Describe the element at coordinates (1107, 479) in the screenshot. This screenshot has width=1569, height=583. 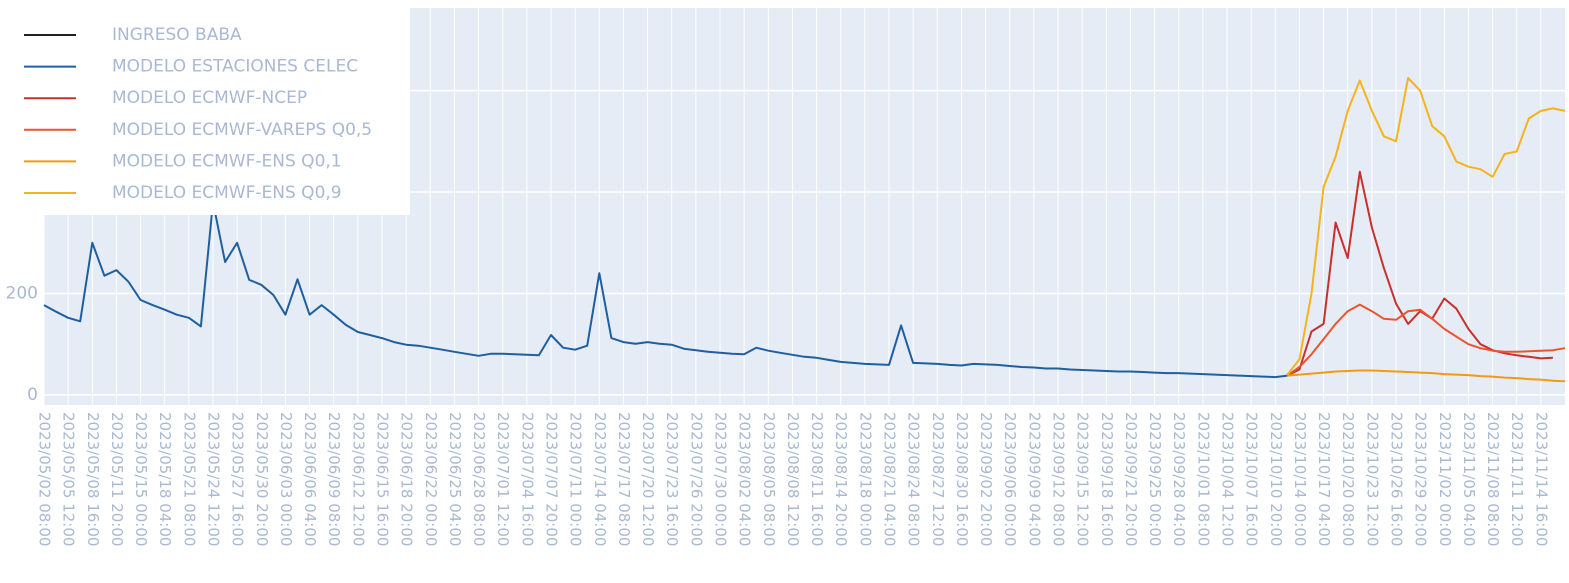
I see `x-tick-label: 2023/09/18 16:00` at that location.